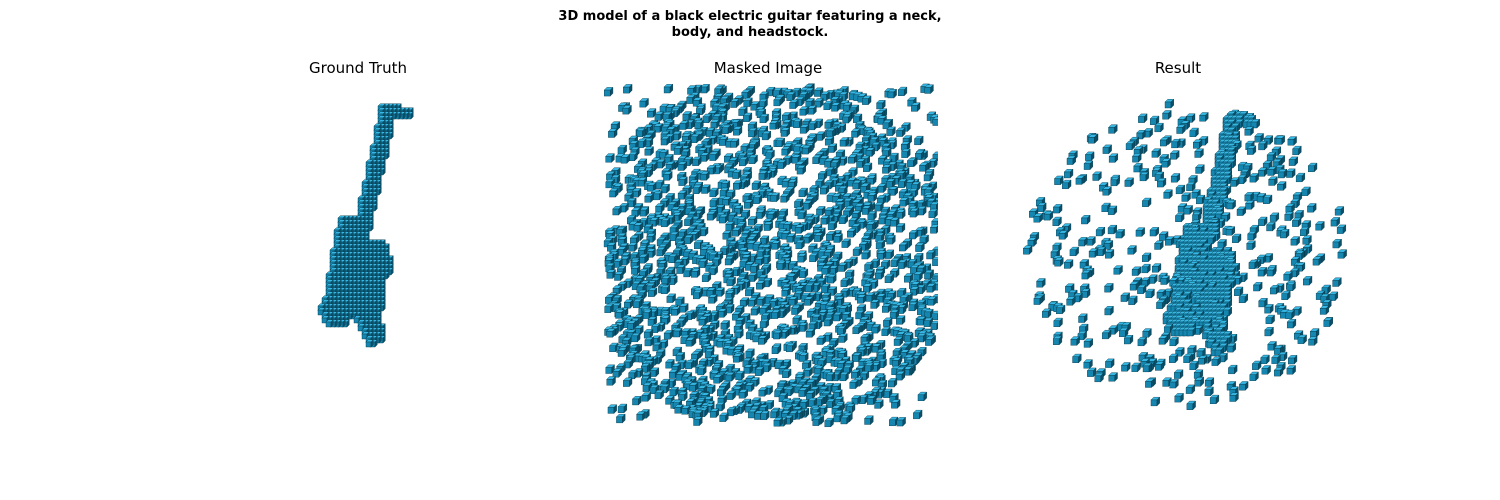 This screenshot has height=500, width=1500. What do you see at coordinates (358, 68) in the screenshot?
I see `ground-truth-title: Ground Truth` at bounding box center [358, 68].